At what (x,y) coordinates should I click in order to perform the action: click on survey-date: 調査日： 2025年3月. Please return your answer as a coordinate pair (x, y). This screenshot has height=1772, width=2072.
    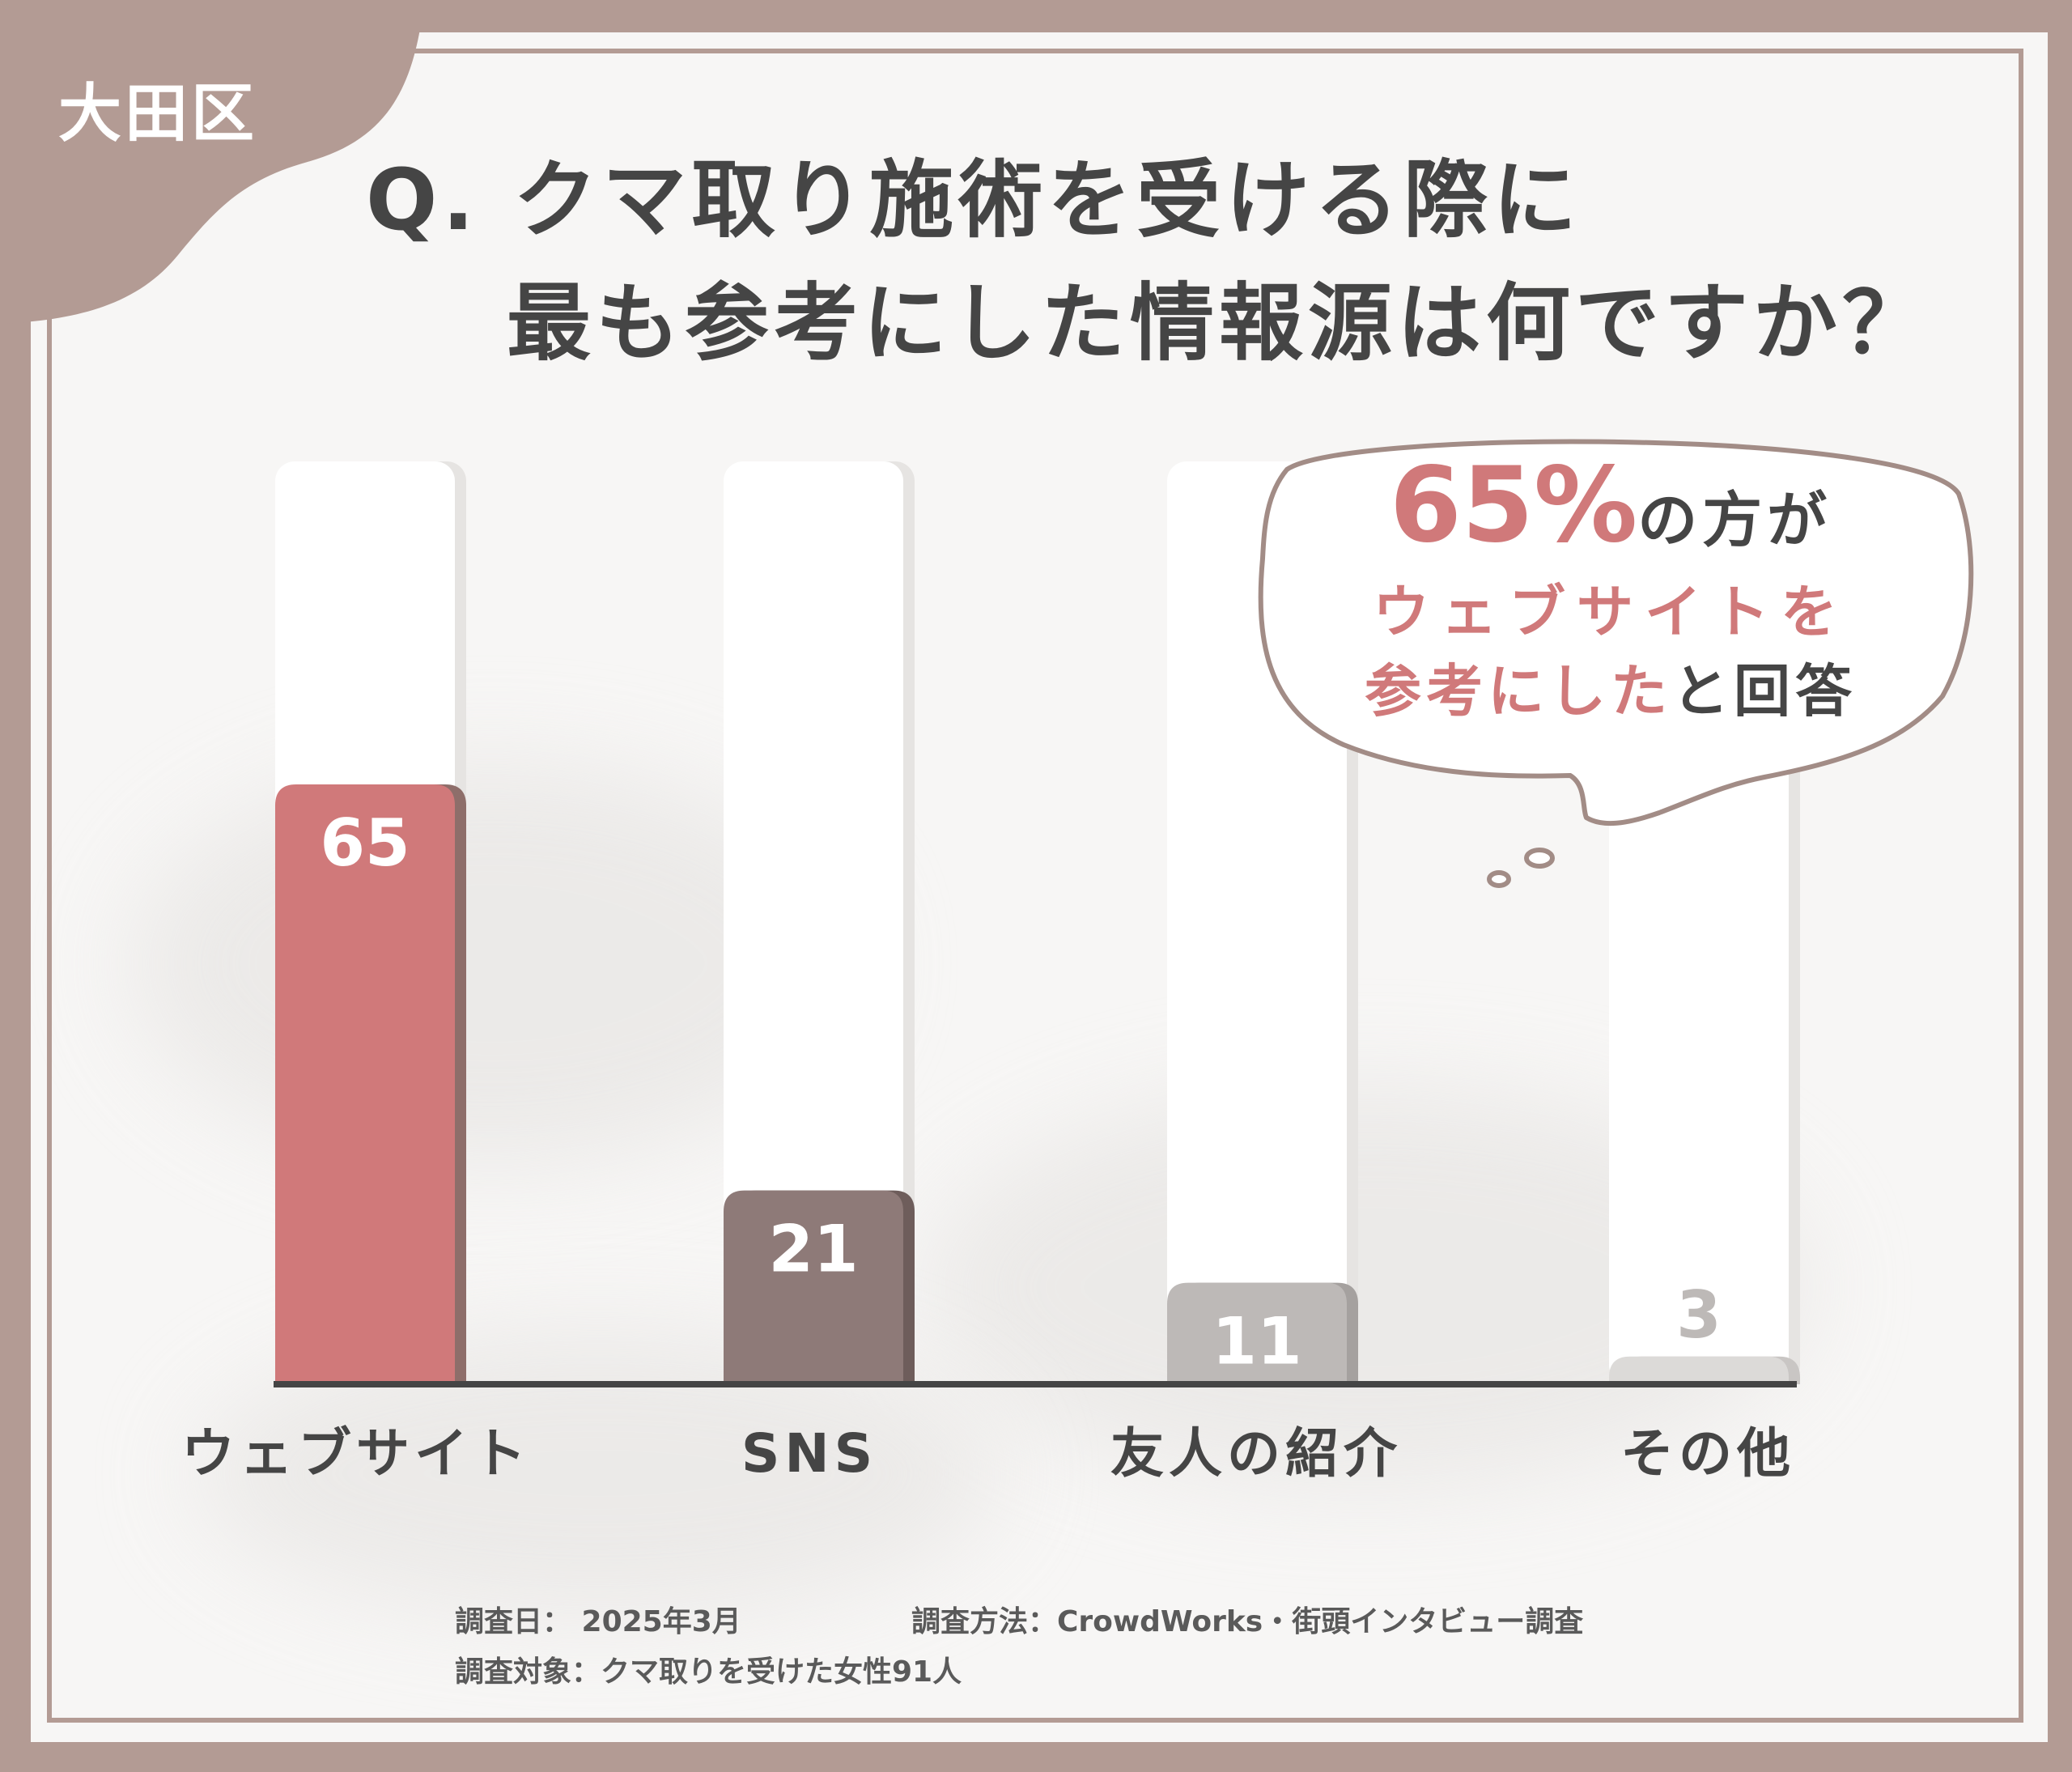
    Looking at the image, I should click on (598, 1622).